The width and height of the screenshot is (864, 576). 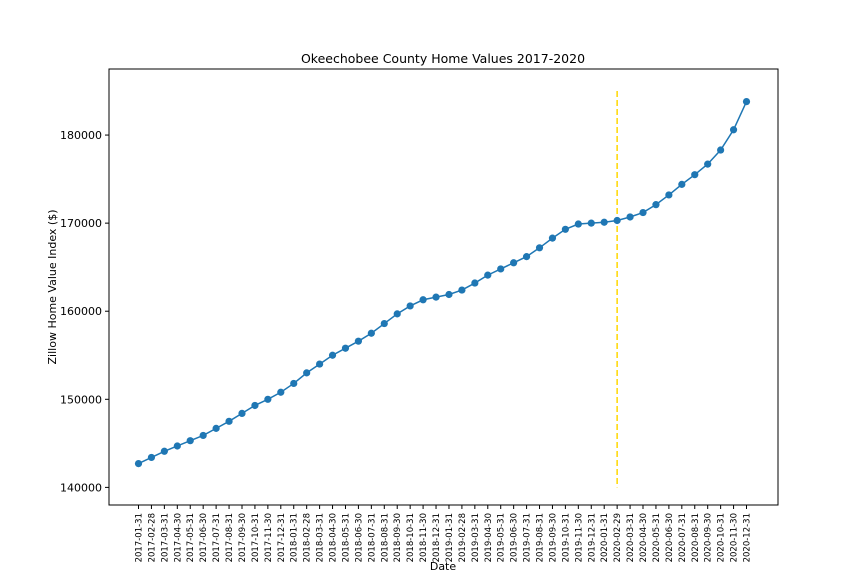 I want to click on x-tick-label: 2019-02-28, so click(x=463, y=537).